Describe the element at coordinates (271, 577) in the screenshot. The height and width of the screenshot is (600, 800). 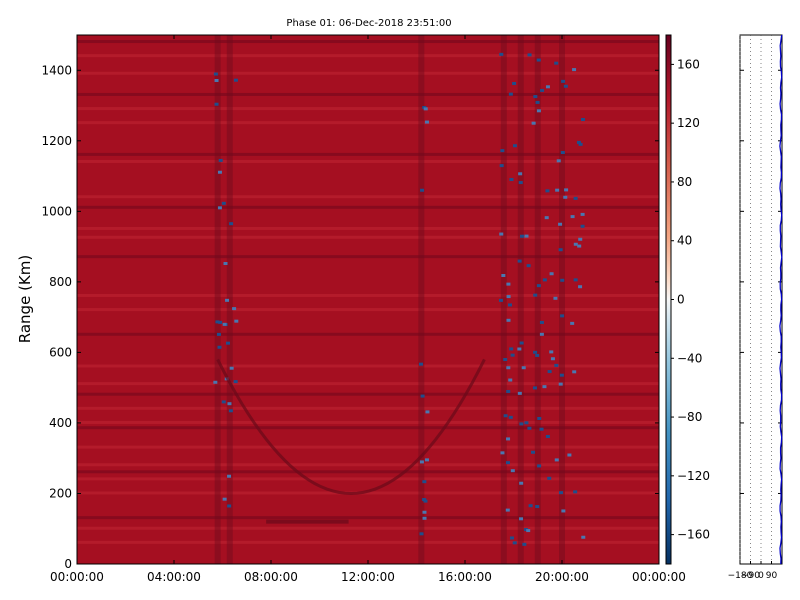
I see `x-tick-label: 08:00:00` at that location.